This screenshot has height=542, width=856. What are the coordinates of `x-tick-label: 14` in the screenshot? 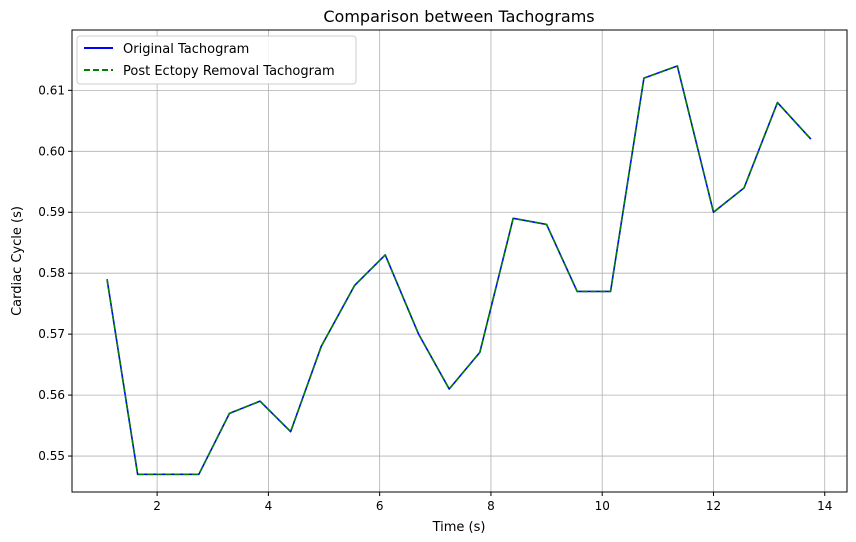 It's located at (824, 506).